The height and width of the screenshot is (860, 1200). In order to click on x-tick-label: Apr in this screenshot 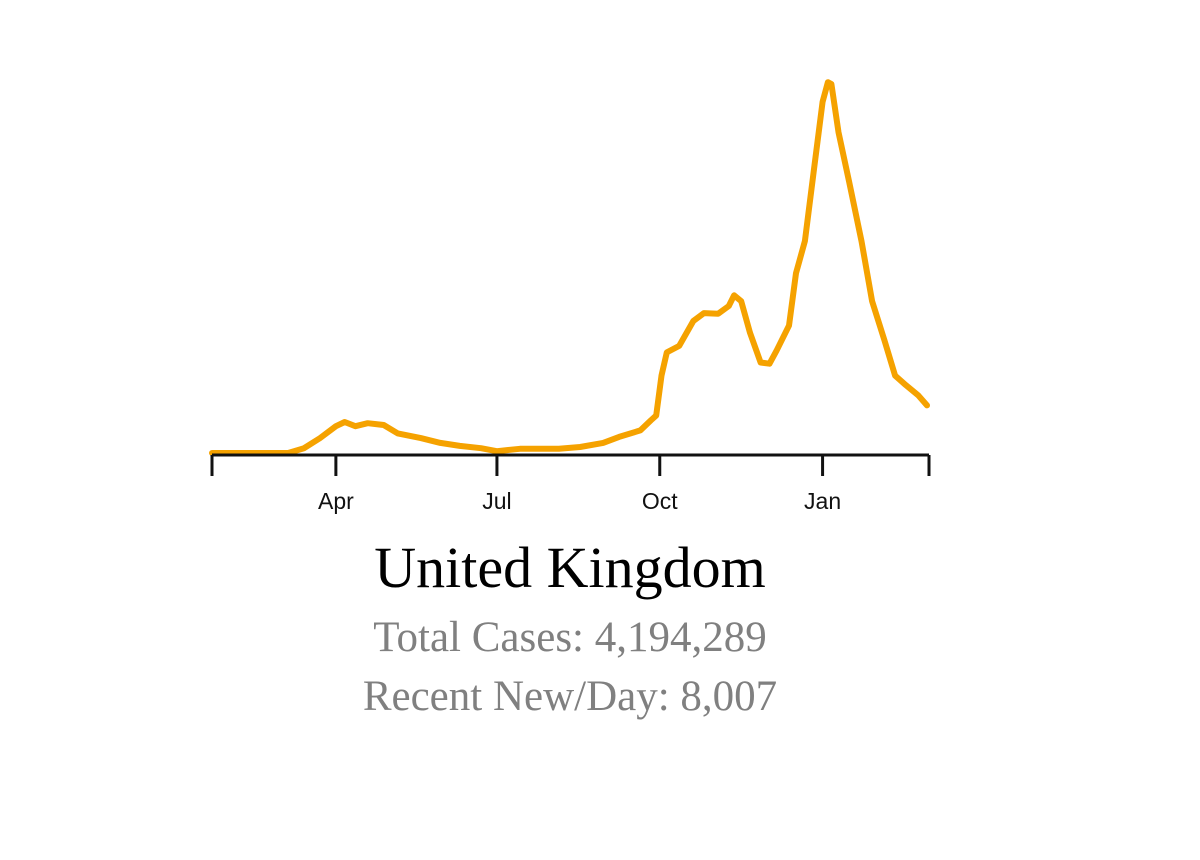, I will do `click(336, 501)`.